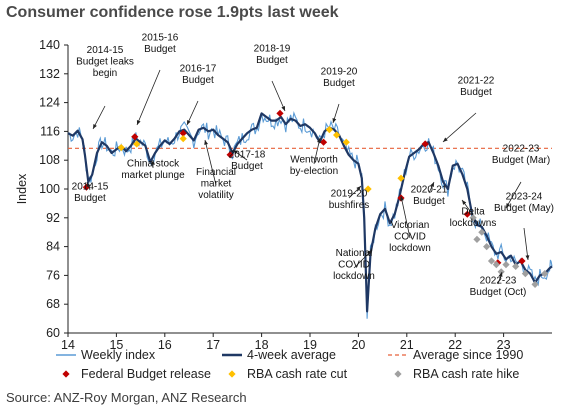  What do you see at coordinates (213, 345) in the screenshot?
I see `x-tick-label: 17` at bounding box center [213, 345].